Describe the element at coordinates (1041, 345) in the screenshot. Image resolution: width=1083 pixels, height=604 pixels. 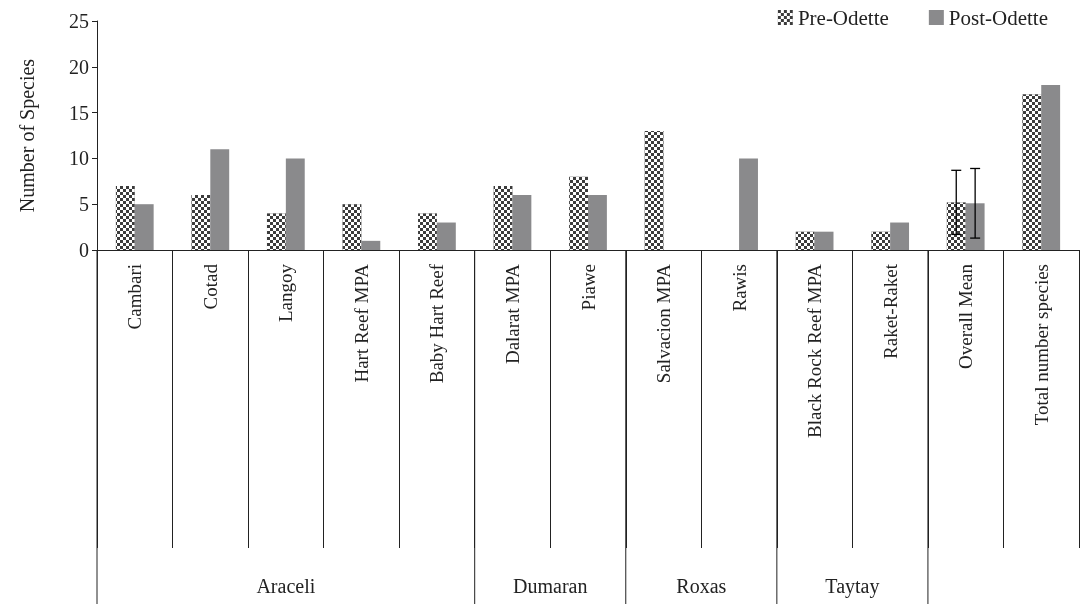
I see `x-tick-label: Total number species` at that location.